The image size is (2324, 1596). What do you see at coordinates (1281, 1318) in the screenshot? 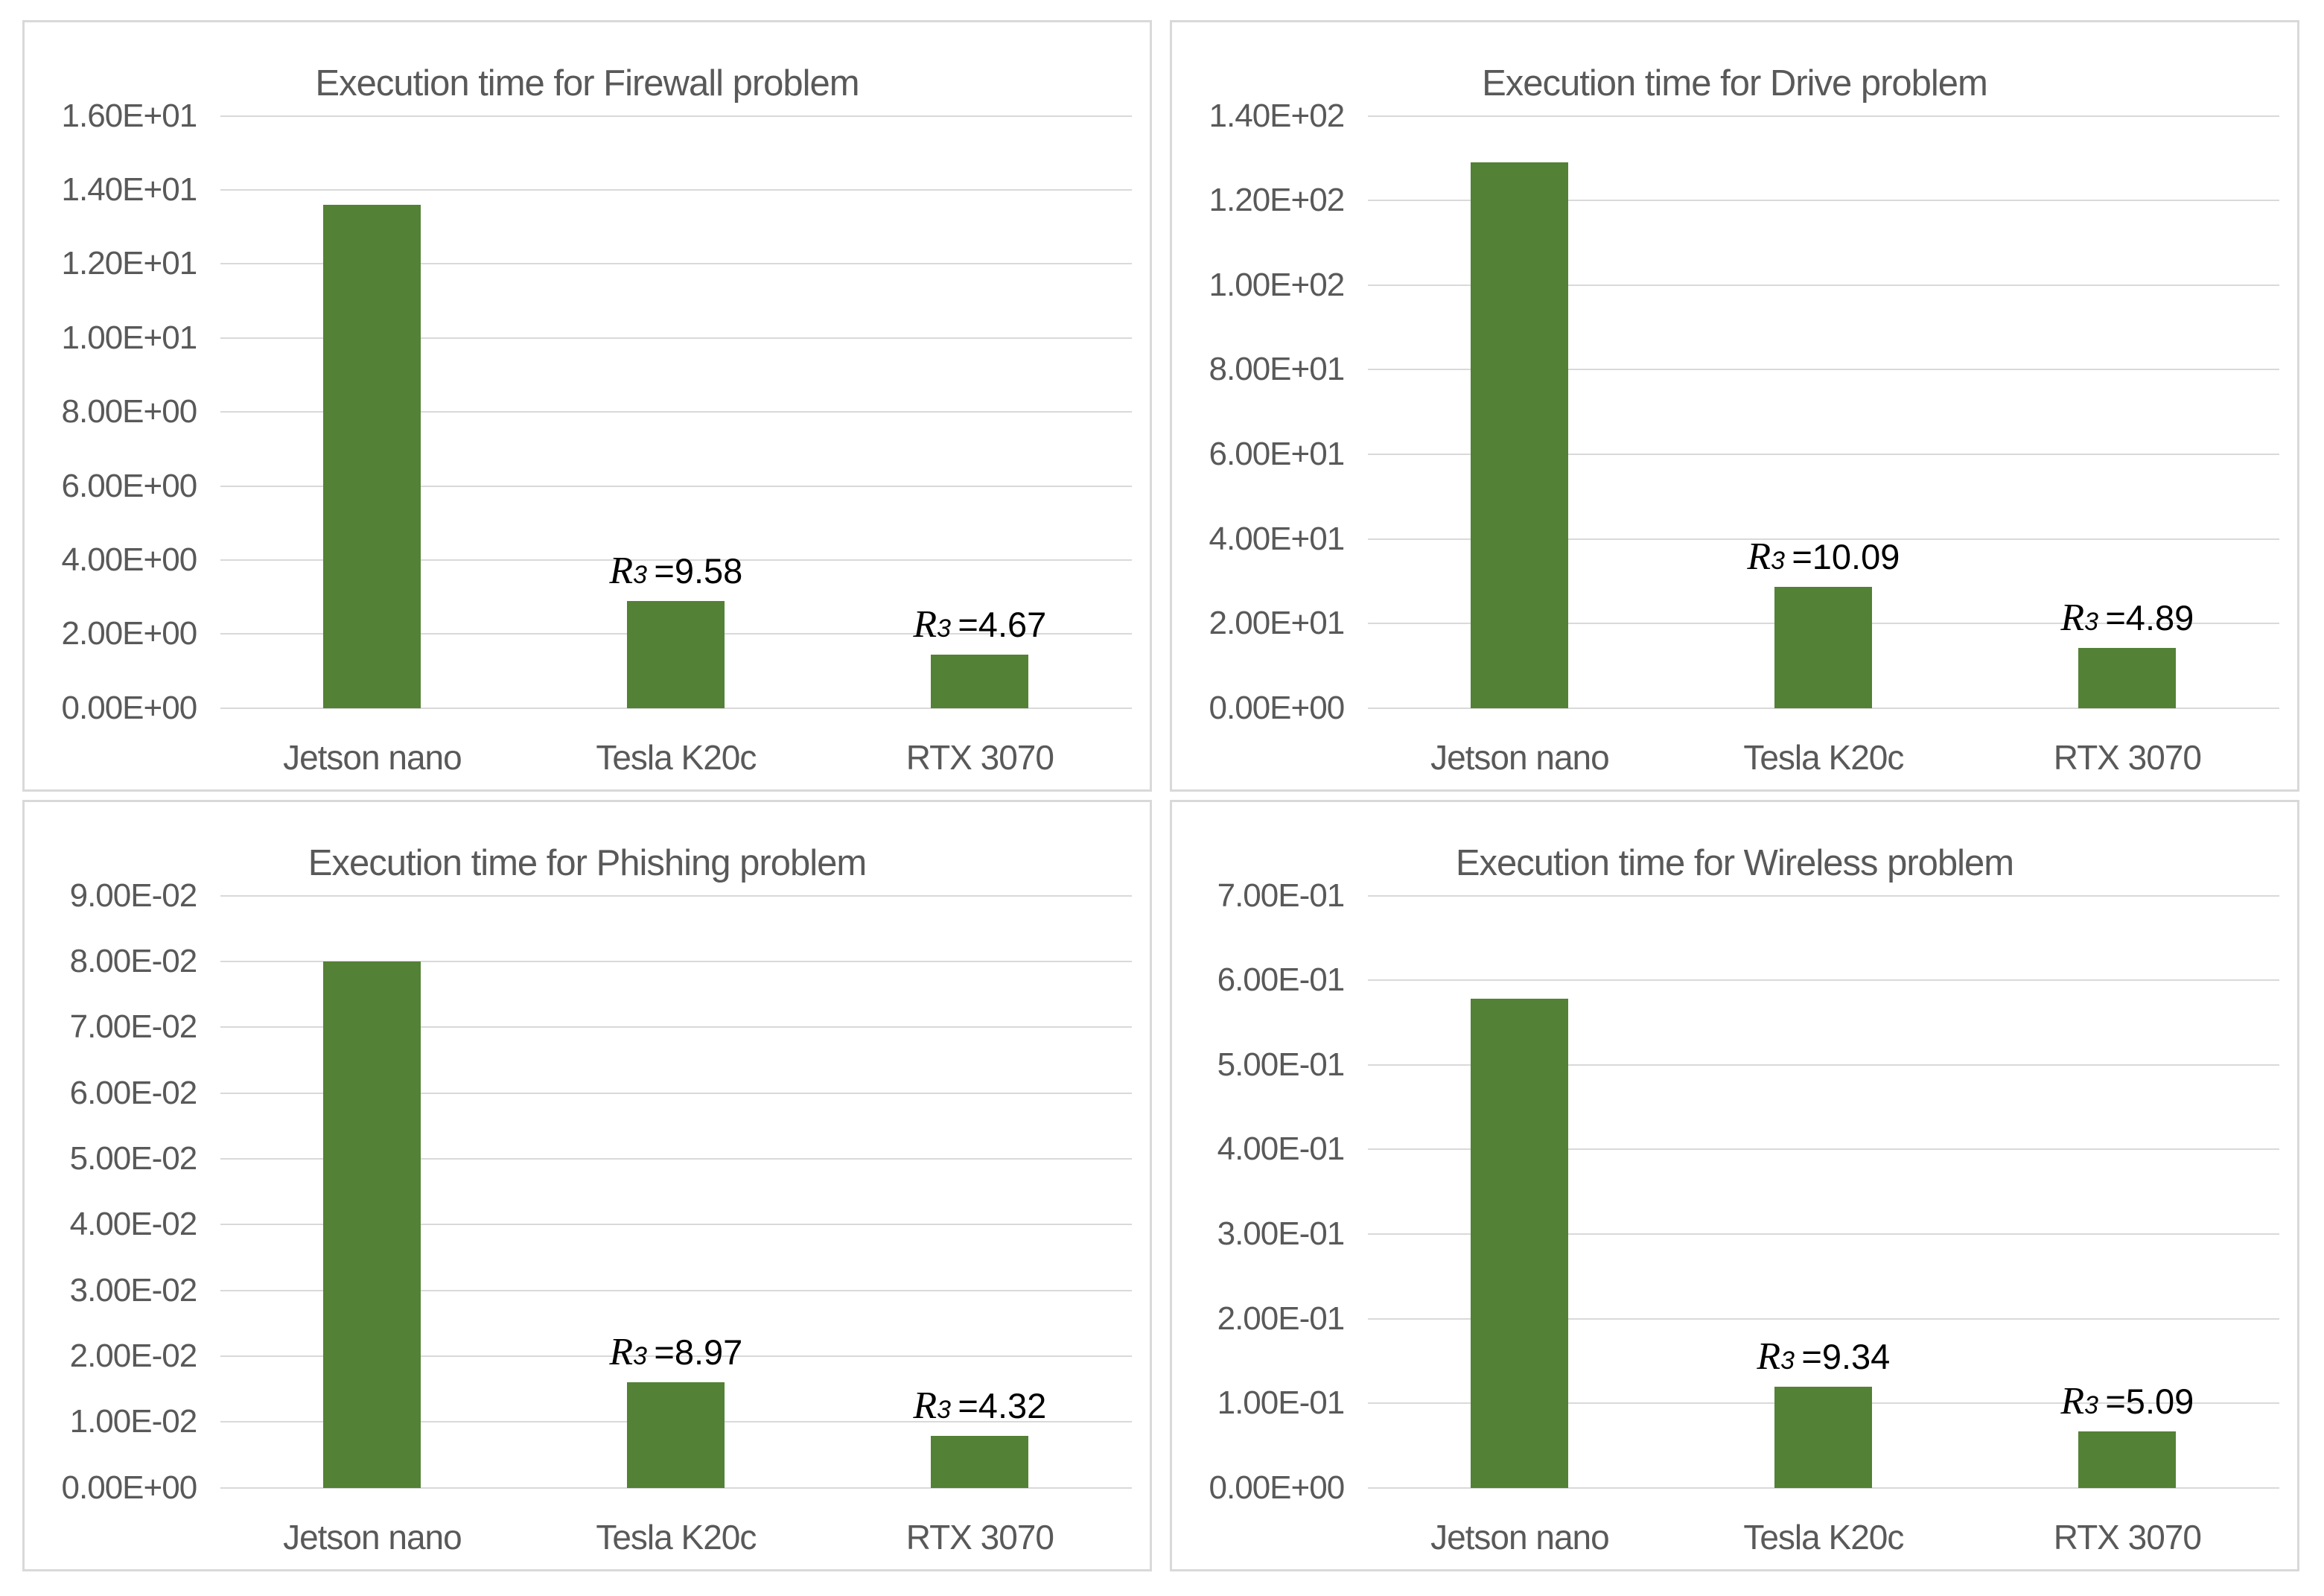
I see `y-tick-label: 2.00E-01` at bounding box center [1281, 1318].